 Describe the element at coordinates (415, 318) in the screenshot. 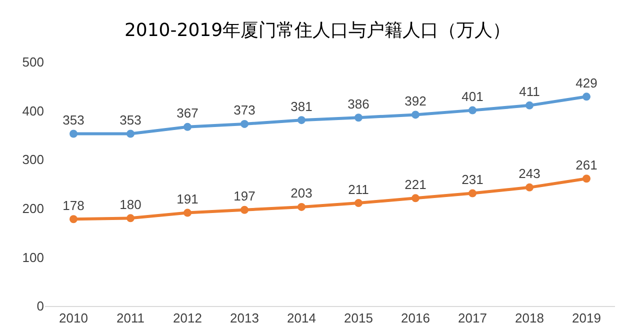

I see `x-tick-label: 2016` at that location.